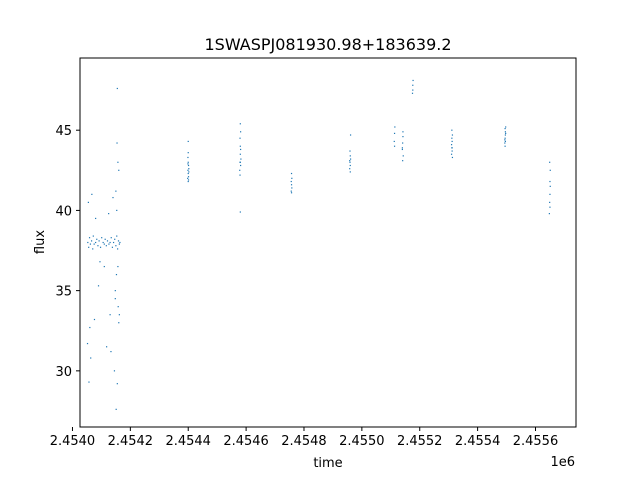 The height and width of the screenshot is (480, 640). Describe the element at coordinates (246, 441) in the screenshot. I see `x-tick-label: 2.4546` at that location.